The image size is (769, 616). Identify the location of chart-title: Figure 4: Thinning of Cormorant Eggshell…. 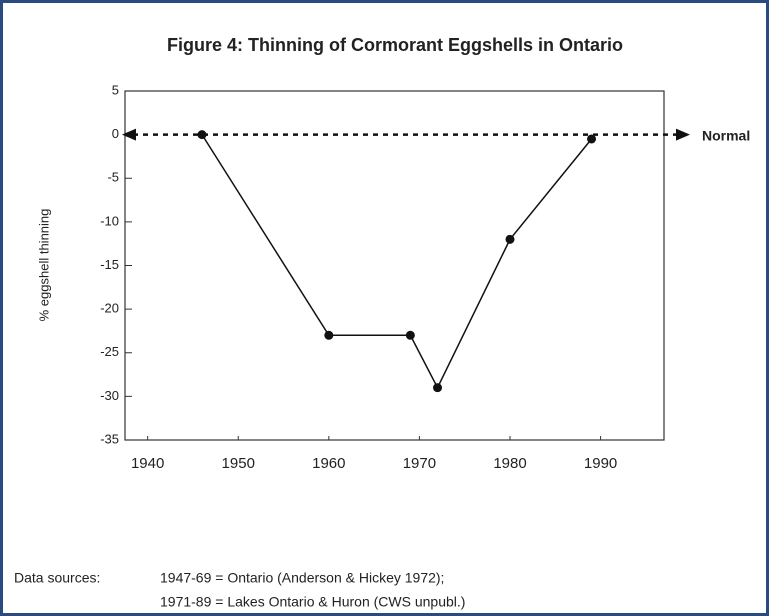
(395, 45).